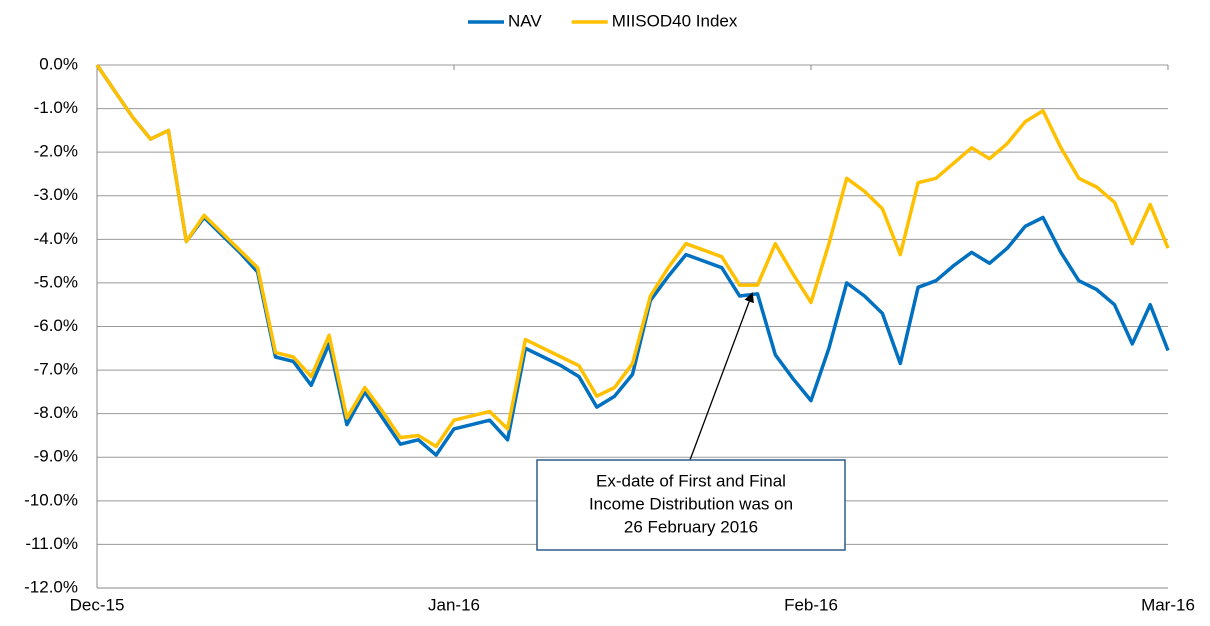 The height and width of the screenshot is (626, 1210). Describe the element at coordinates (56, 107) in the screenshot. I see `y-tick-label: -1.0%` at that location.